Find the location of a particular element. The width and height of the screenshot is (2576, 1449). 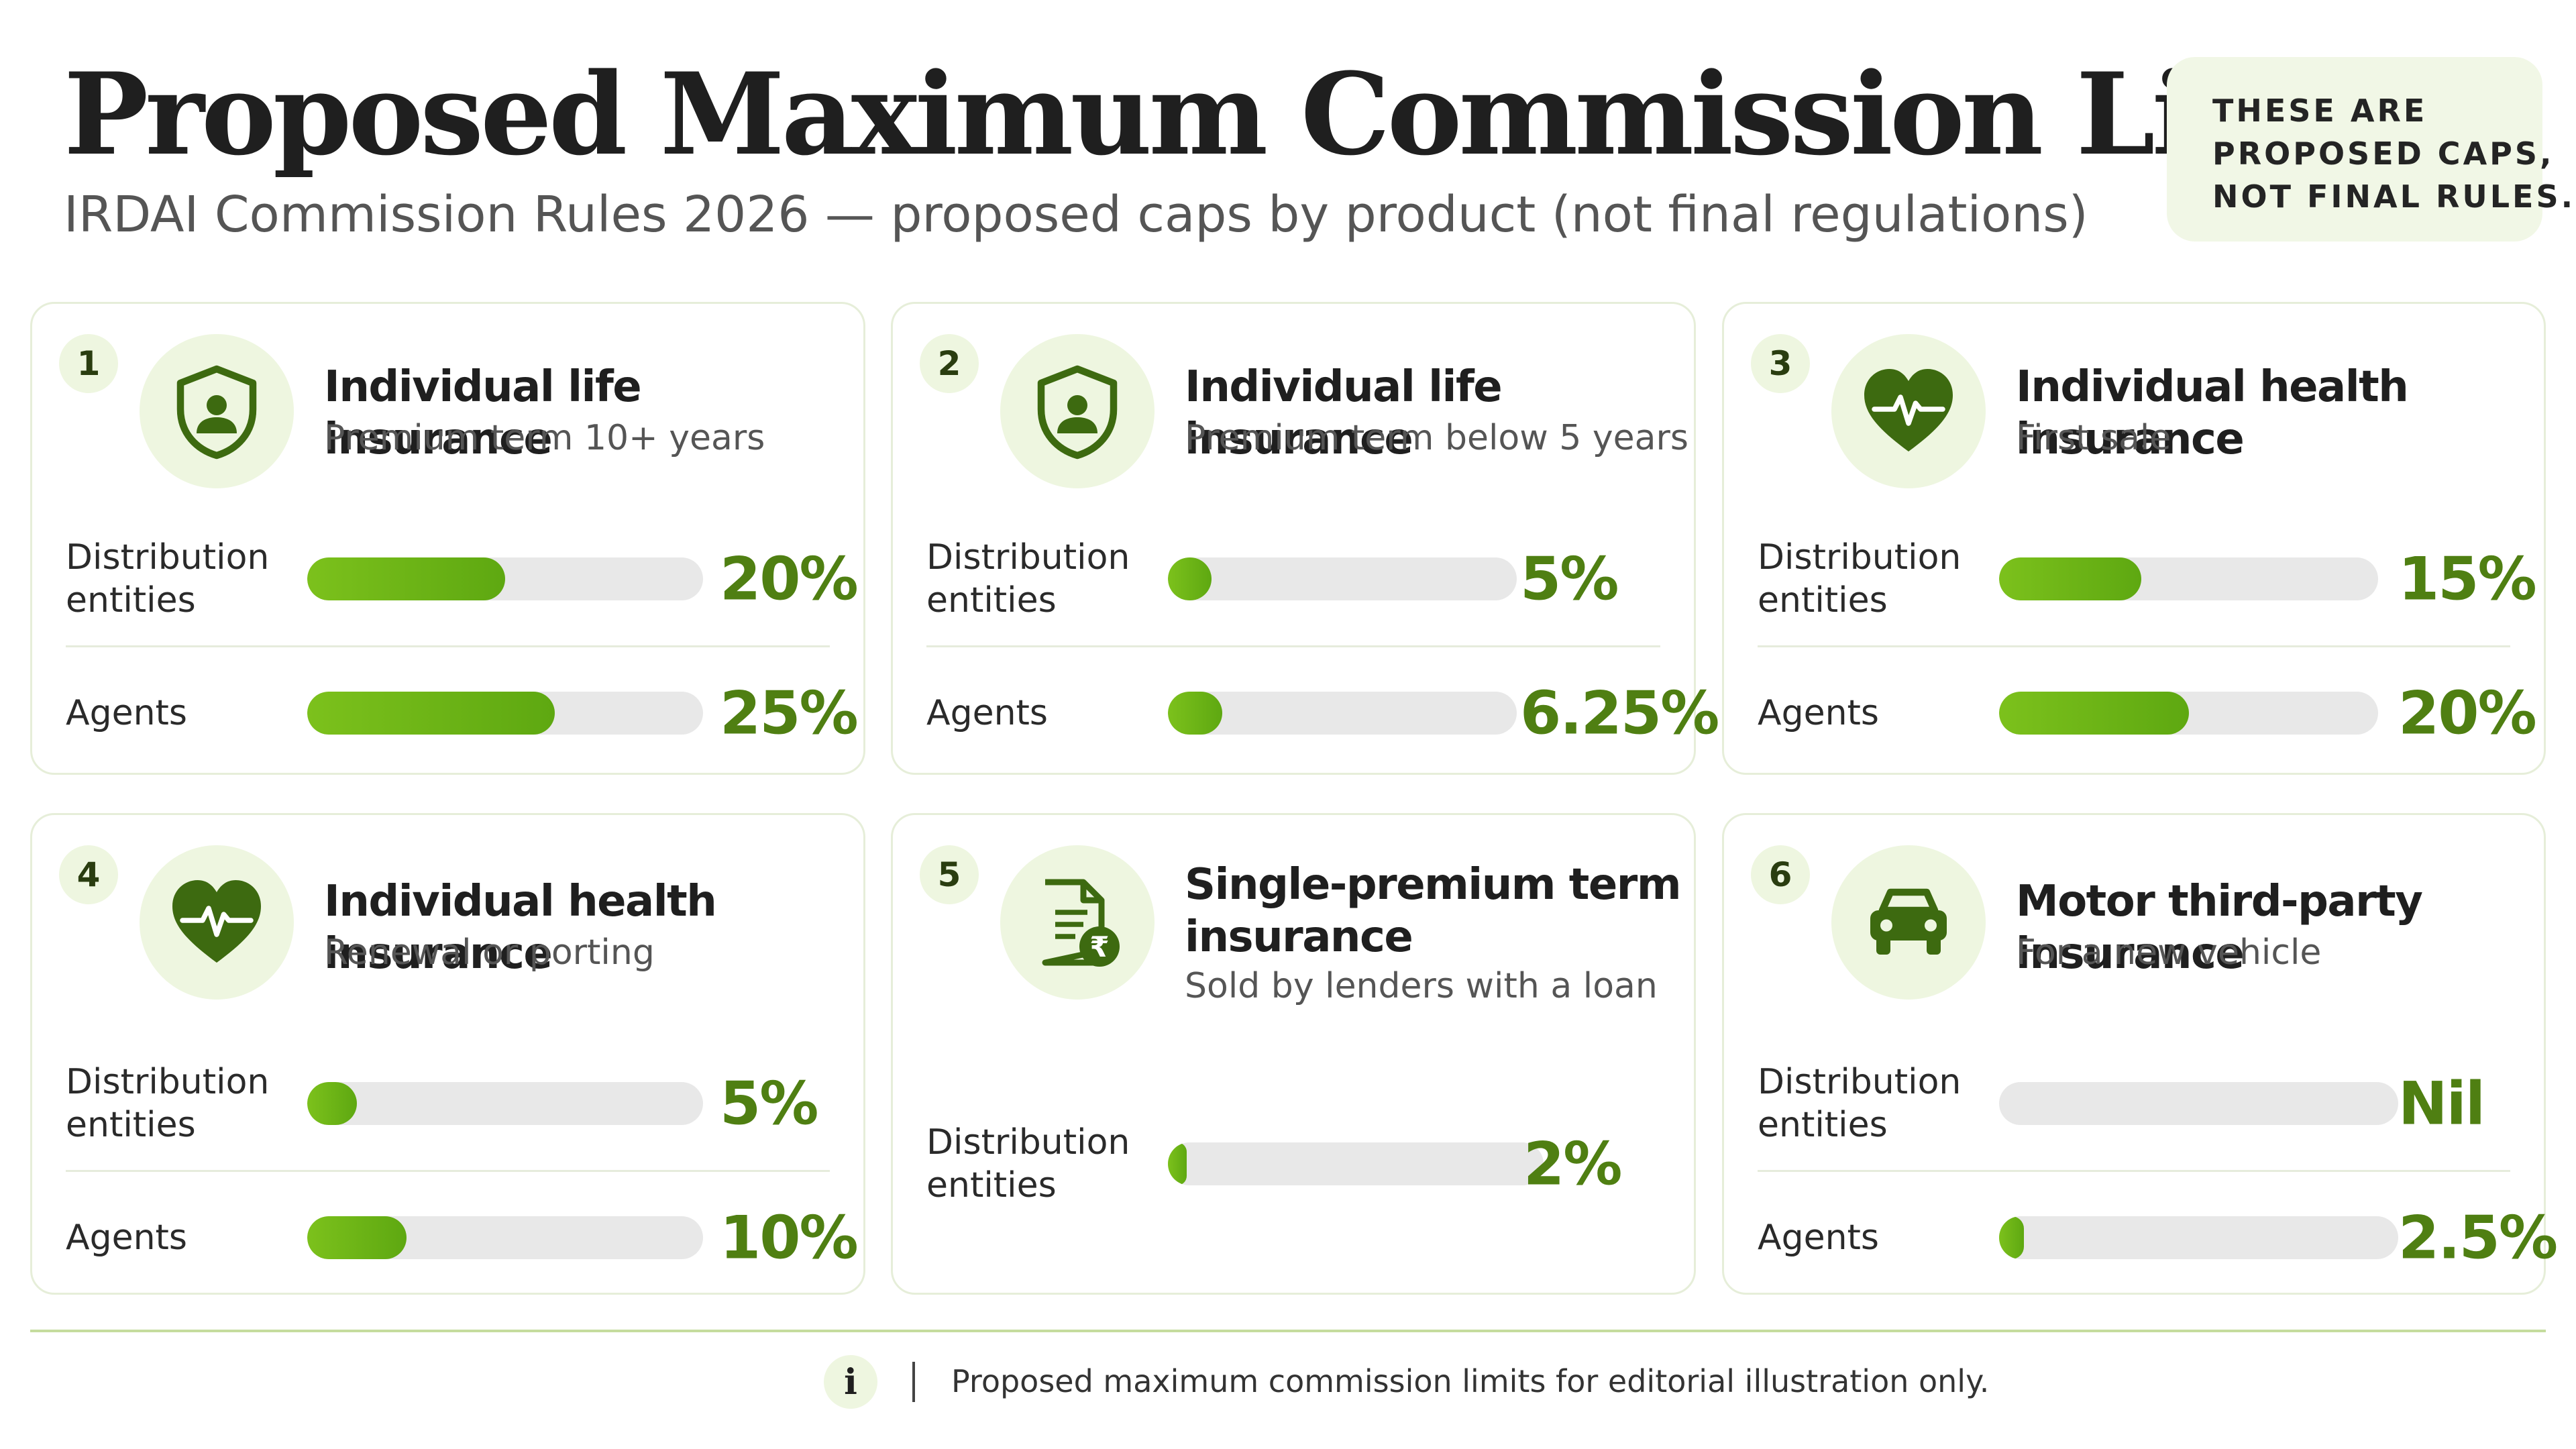

panel-number-badge: 2 is located at coordinates (949, 363).